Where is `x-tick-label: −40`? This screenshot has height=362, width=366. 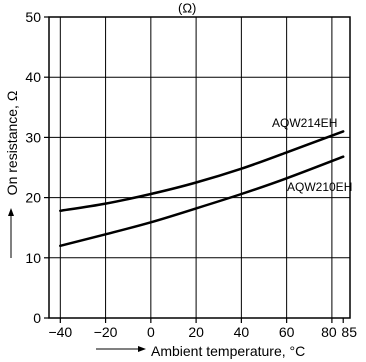 x-tick-label: −40 is located at coordinates (60, 332).